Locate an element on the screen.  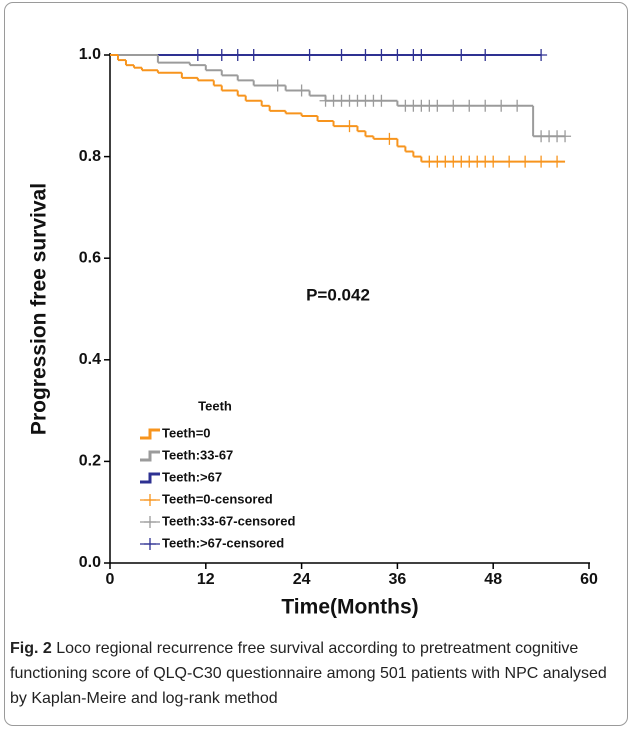
caption-label: Fig. 2 is located at coordinates (31, 648).